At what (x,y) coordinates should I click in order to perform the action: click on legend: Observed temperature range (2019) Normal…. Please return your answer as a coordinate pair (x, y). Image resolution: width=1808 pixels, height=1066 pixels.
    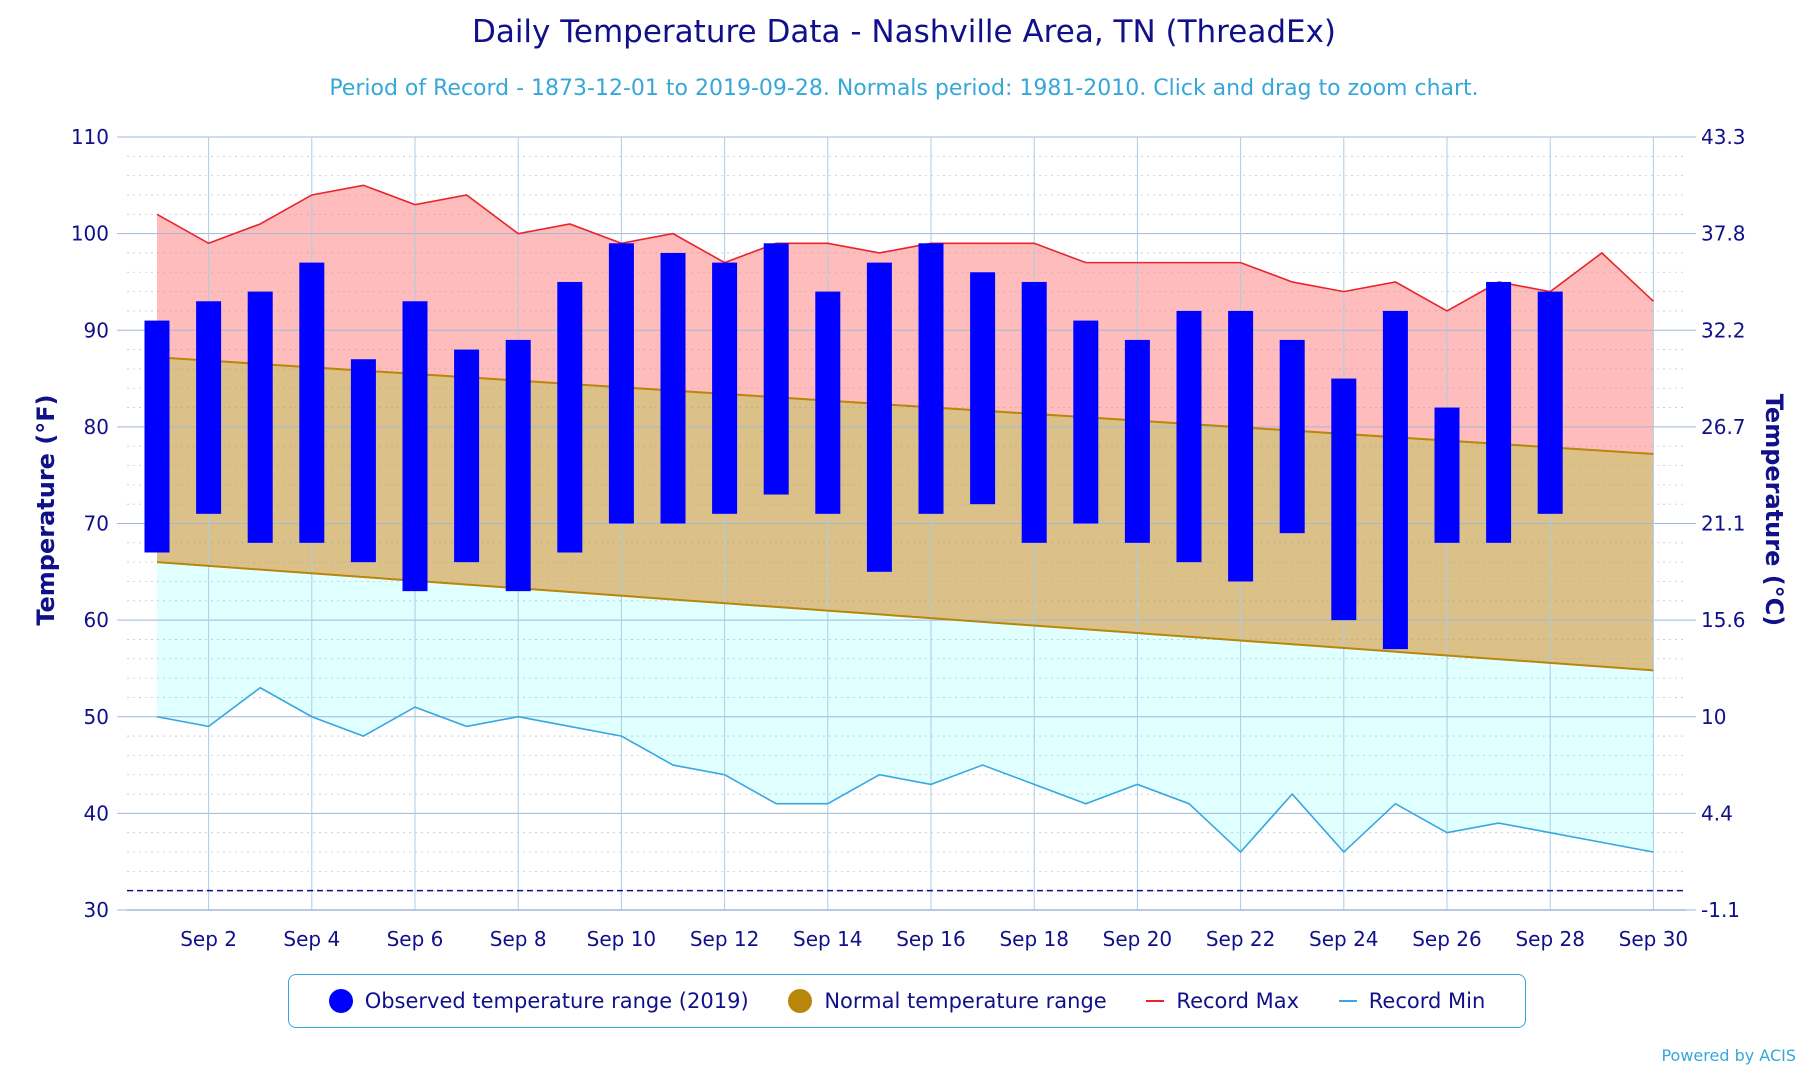
    Looking at the image, I should click on (907, 1001).